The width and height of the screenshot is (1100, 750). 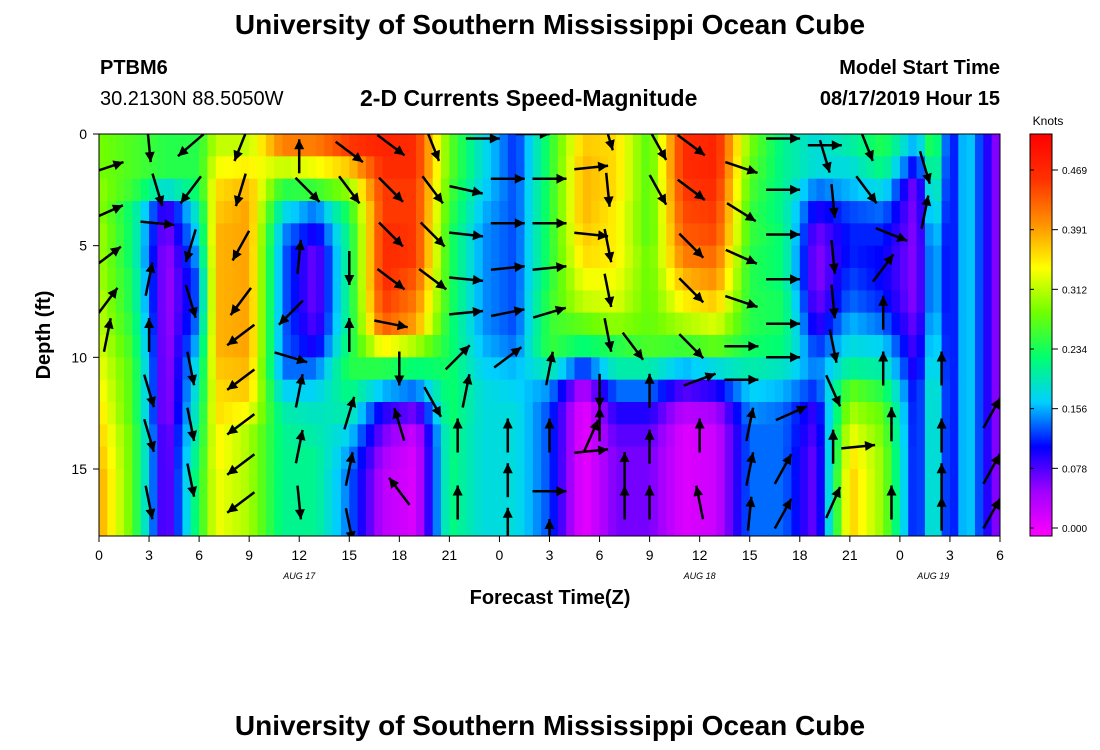 I want to click on x-tick-label: 6, so click(x=600, y=555).